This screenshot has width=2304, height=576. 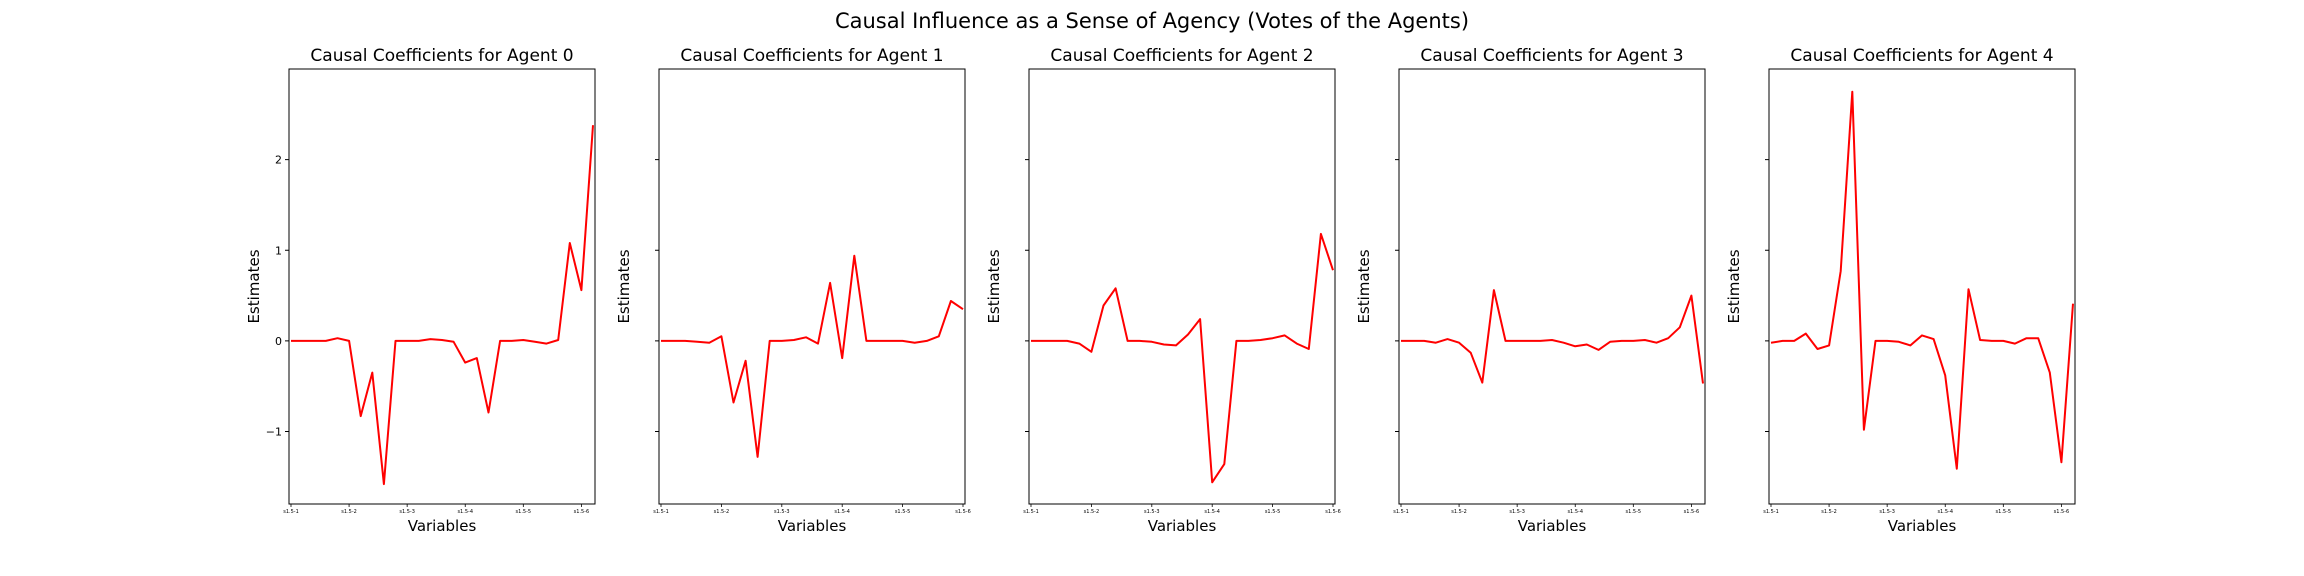 I want to click on subplot-title: Causal Coefficients for Agent 3, so click(x=1551, y=56).